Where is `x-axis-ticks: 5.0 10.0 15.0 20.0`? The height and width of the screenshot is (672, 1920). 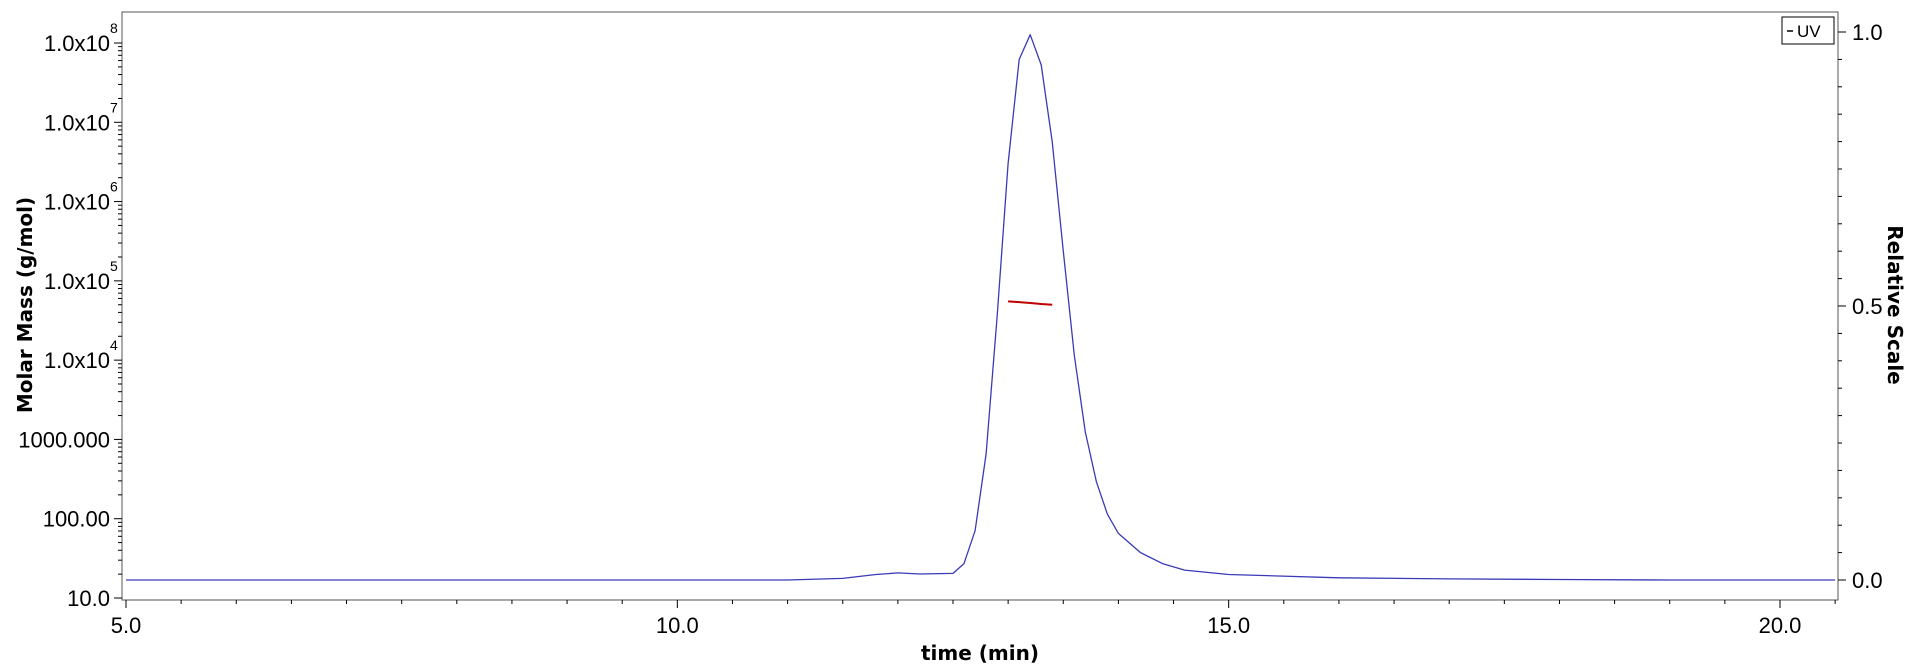
x-axis-ticks: 5.0 10.0 15.0 20.0 is located at coordinates (973, 619).